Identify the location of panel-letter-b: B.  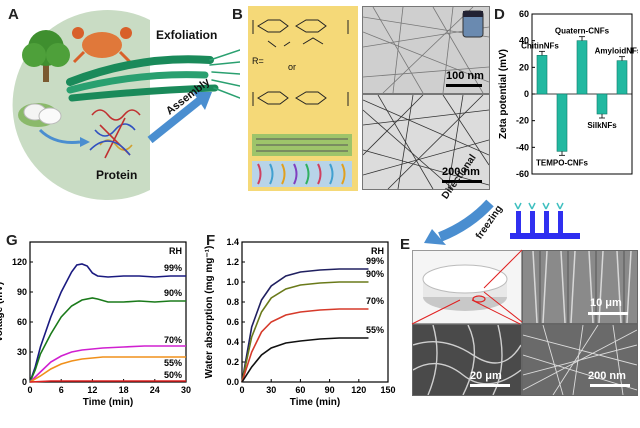
(237, 14).